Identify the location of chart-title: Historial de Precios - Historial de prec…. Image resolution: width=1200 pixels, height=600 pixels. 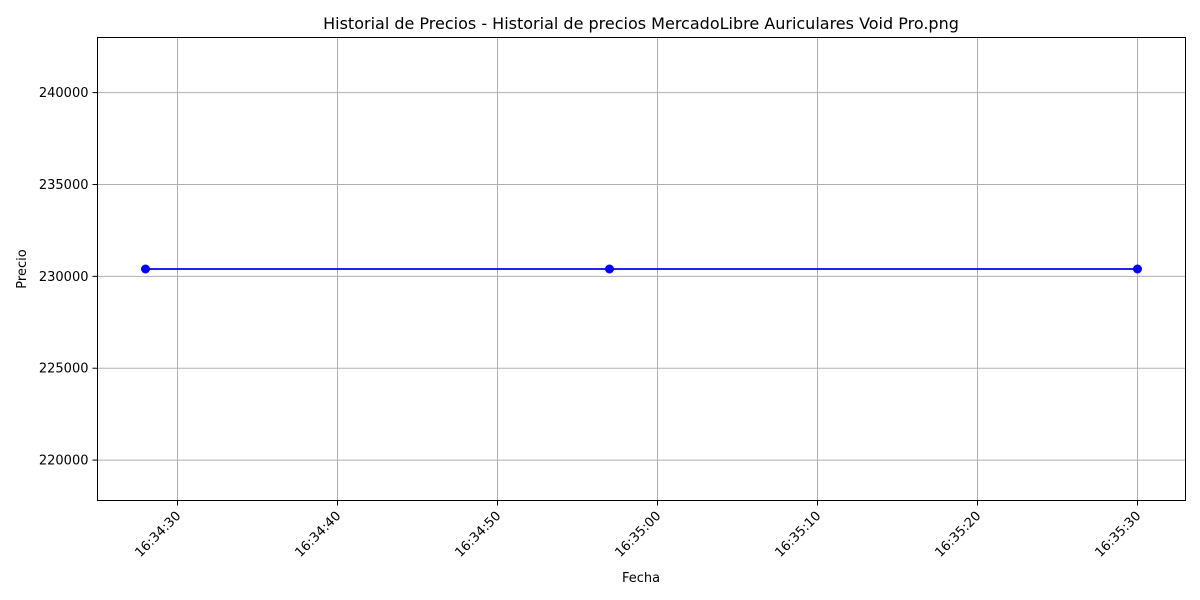
(641, 23).